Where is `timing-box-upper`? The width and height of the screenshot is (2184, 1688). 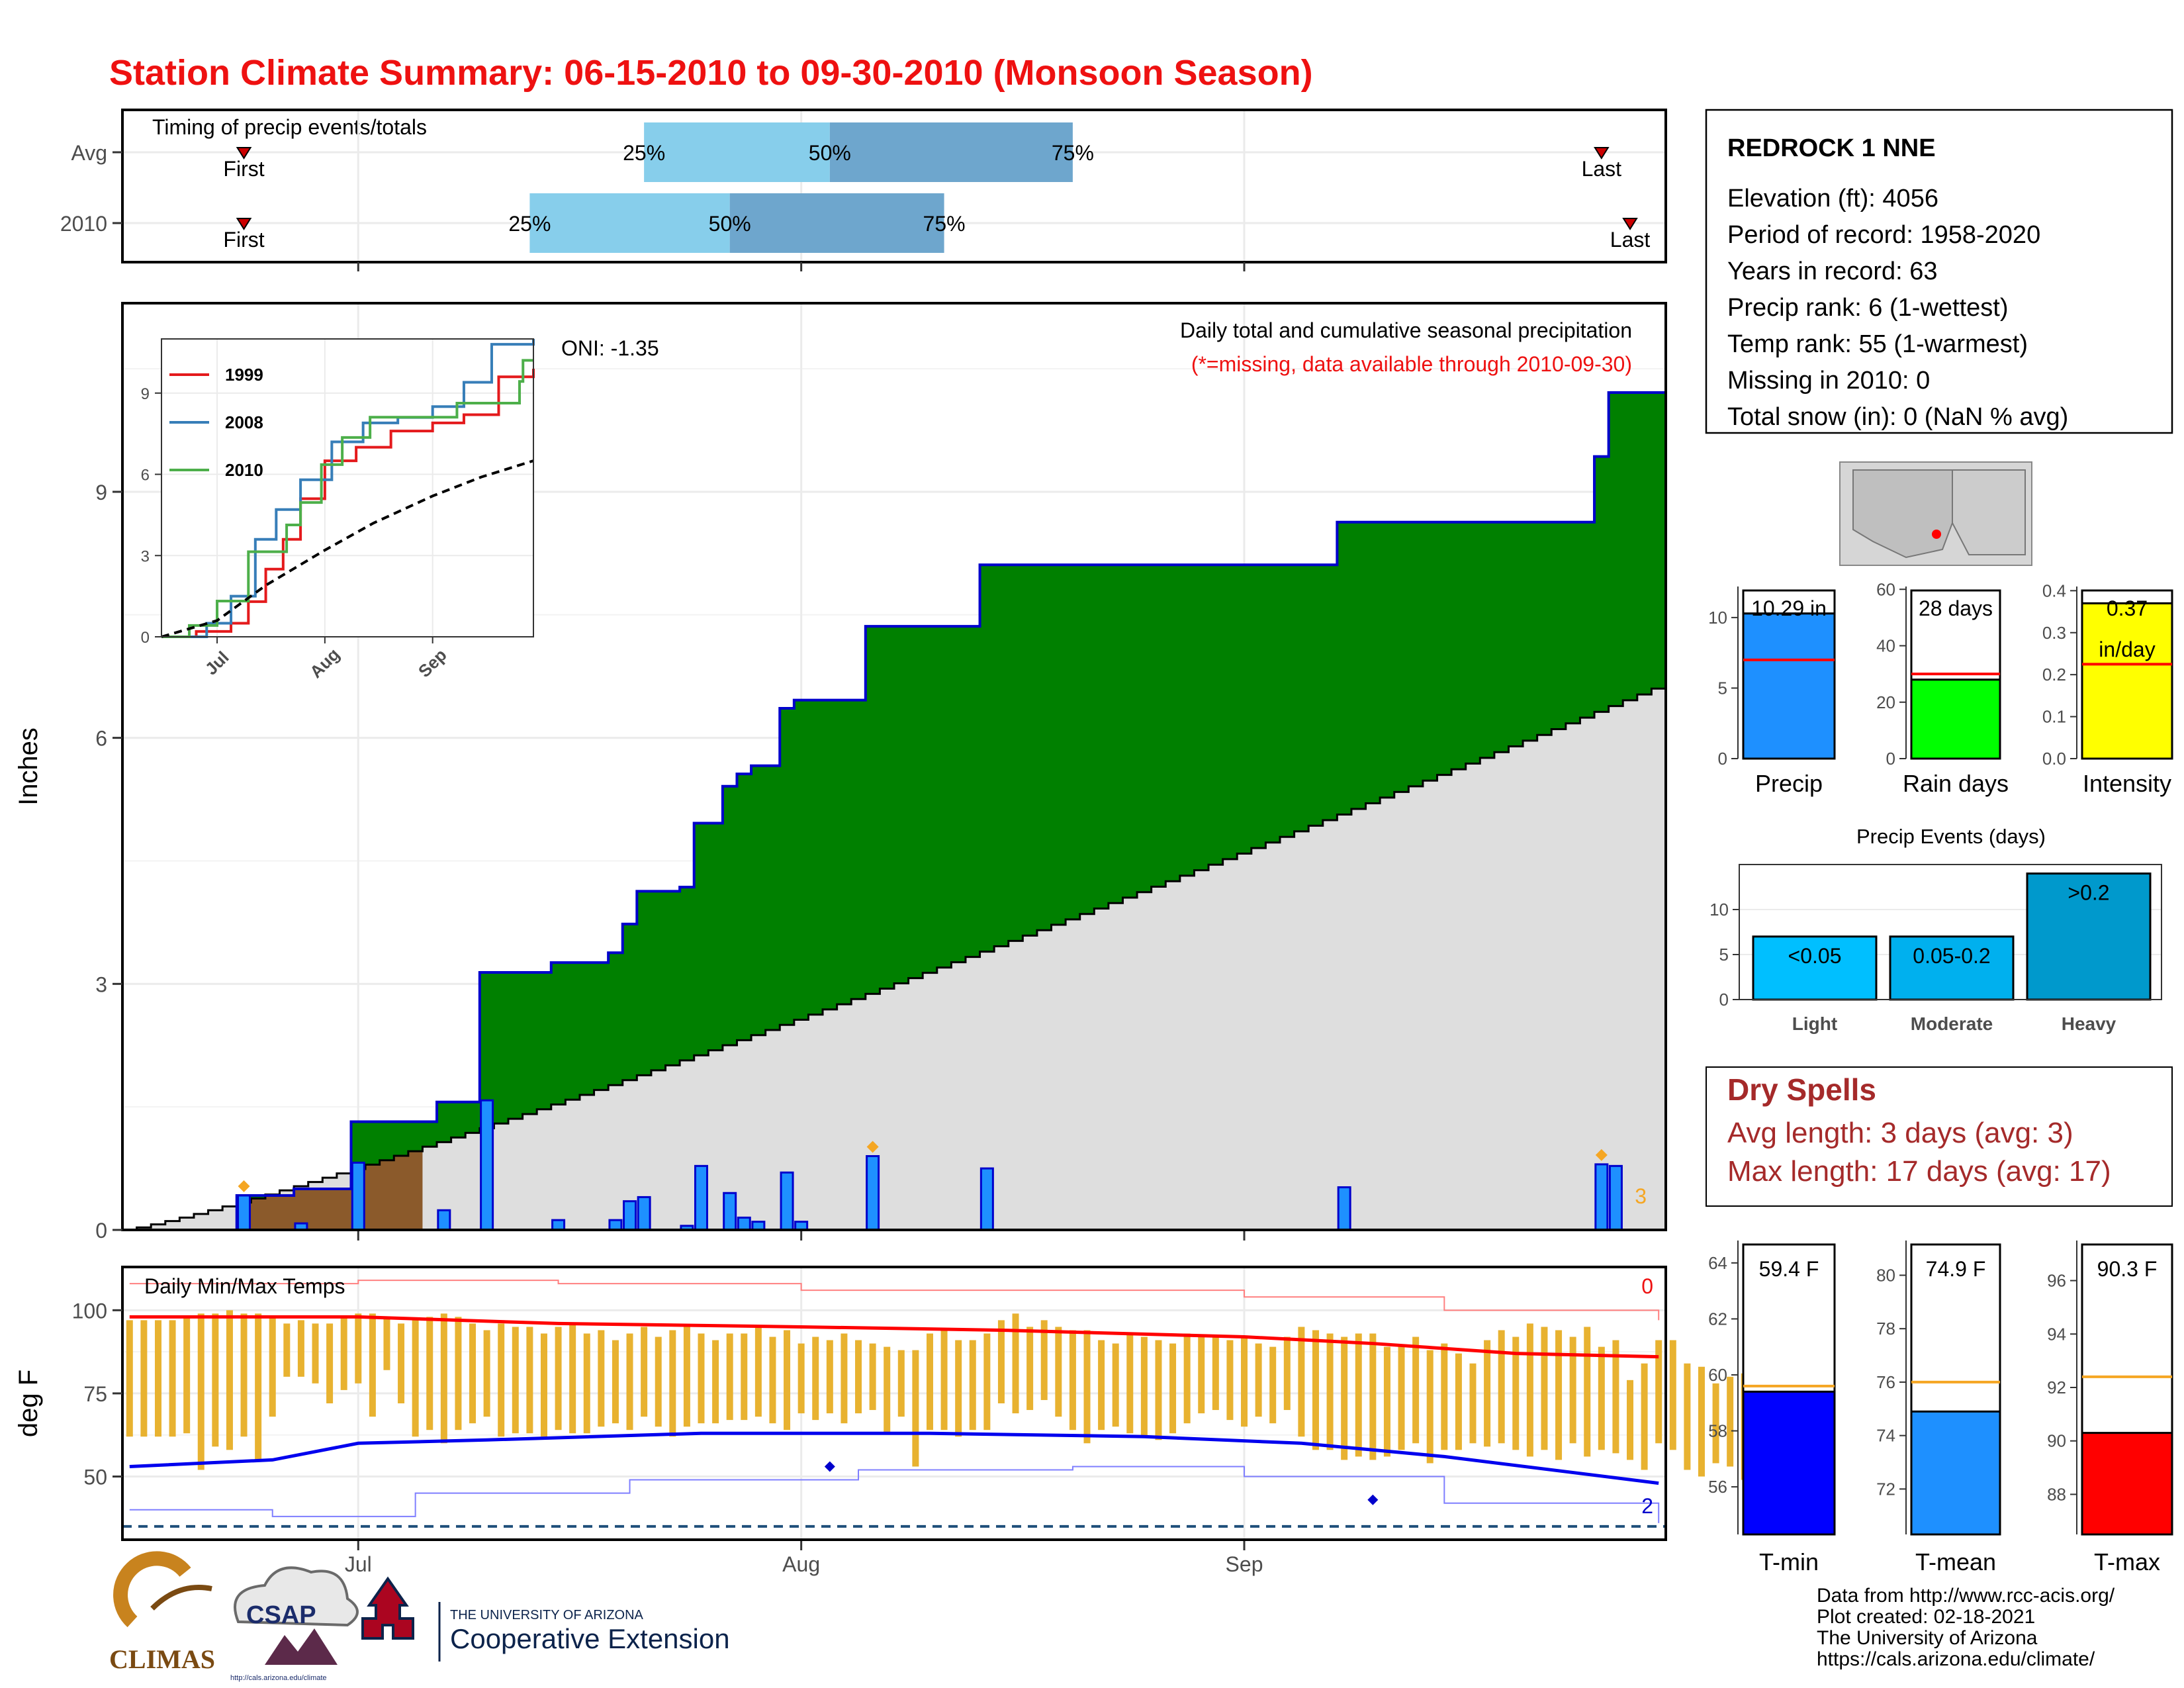 timing-box-upper is located at coordinates (951, 152).